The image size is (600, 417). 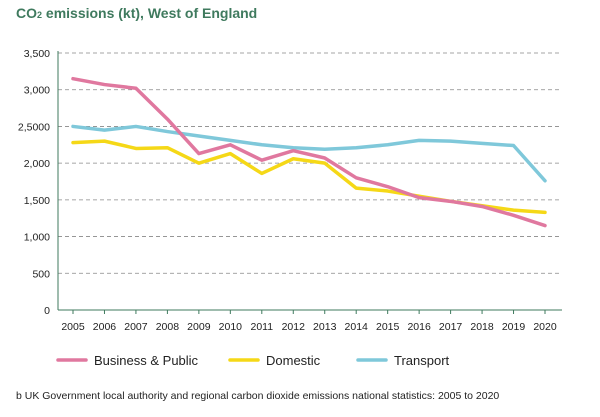 I want to click on series-line-transport, so click(x=309, y=153).